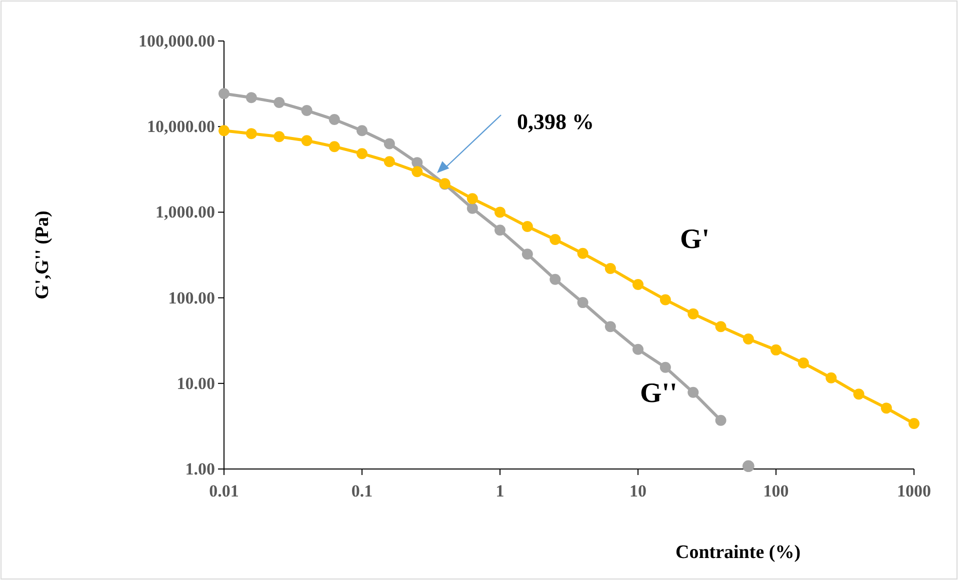  What do you see at coordinates (185, 212) in the screenshot?
I see `y-tick-label: 1,000.00` at bounding box center [185, 212].